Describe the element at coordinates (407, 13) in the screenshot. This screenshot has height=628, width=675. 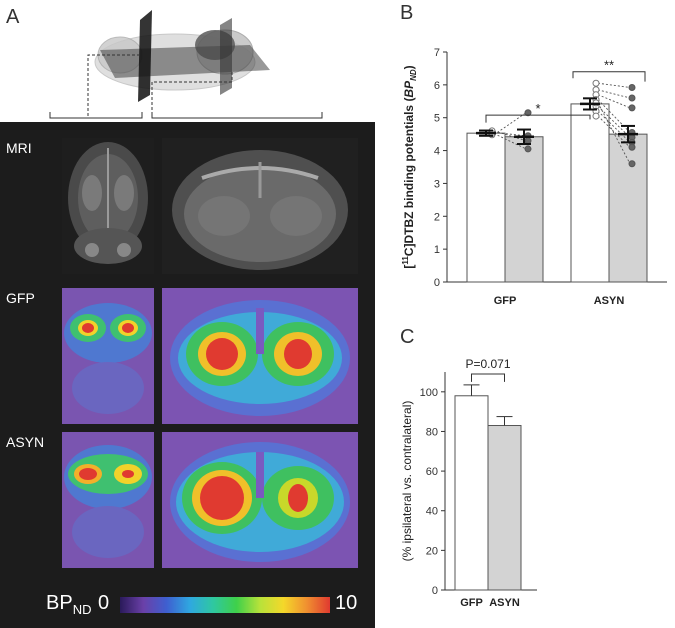
I see `panel-letter-b: B` at that location.